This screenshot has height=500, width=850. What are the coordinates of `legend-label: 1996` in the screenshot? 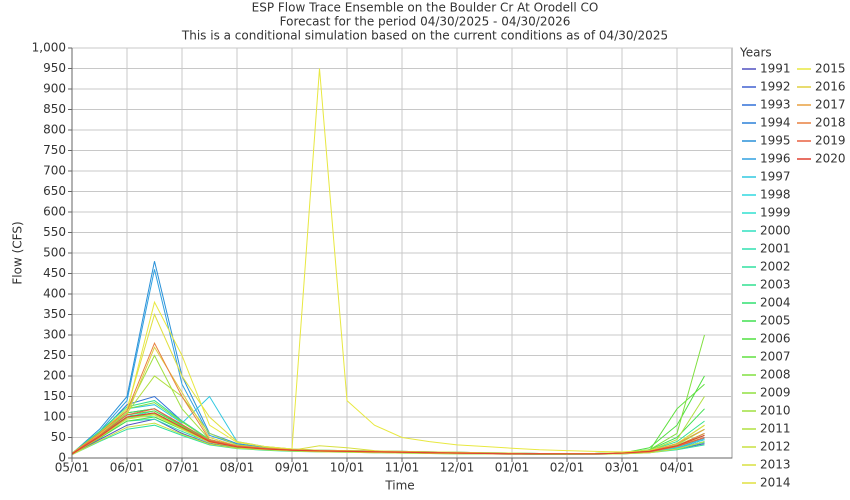 It's located at (775, 159).